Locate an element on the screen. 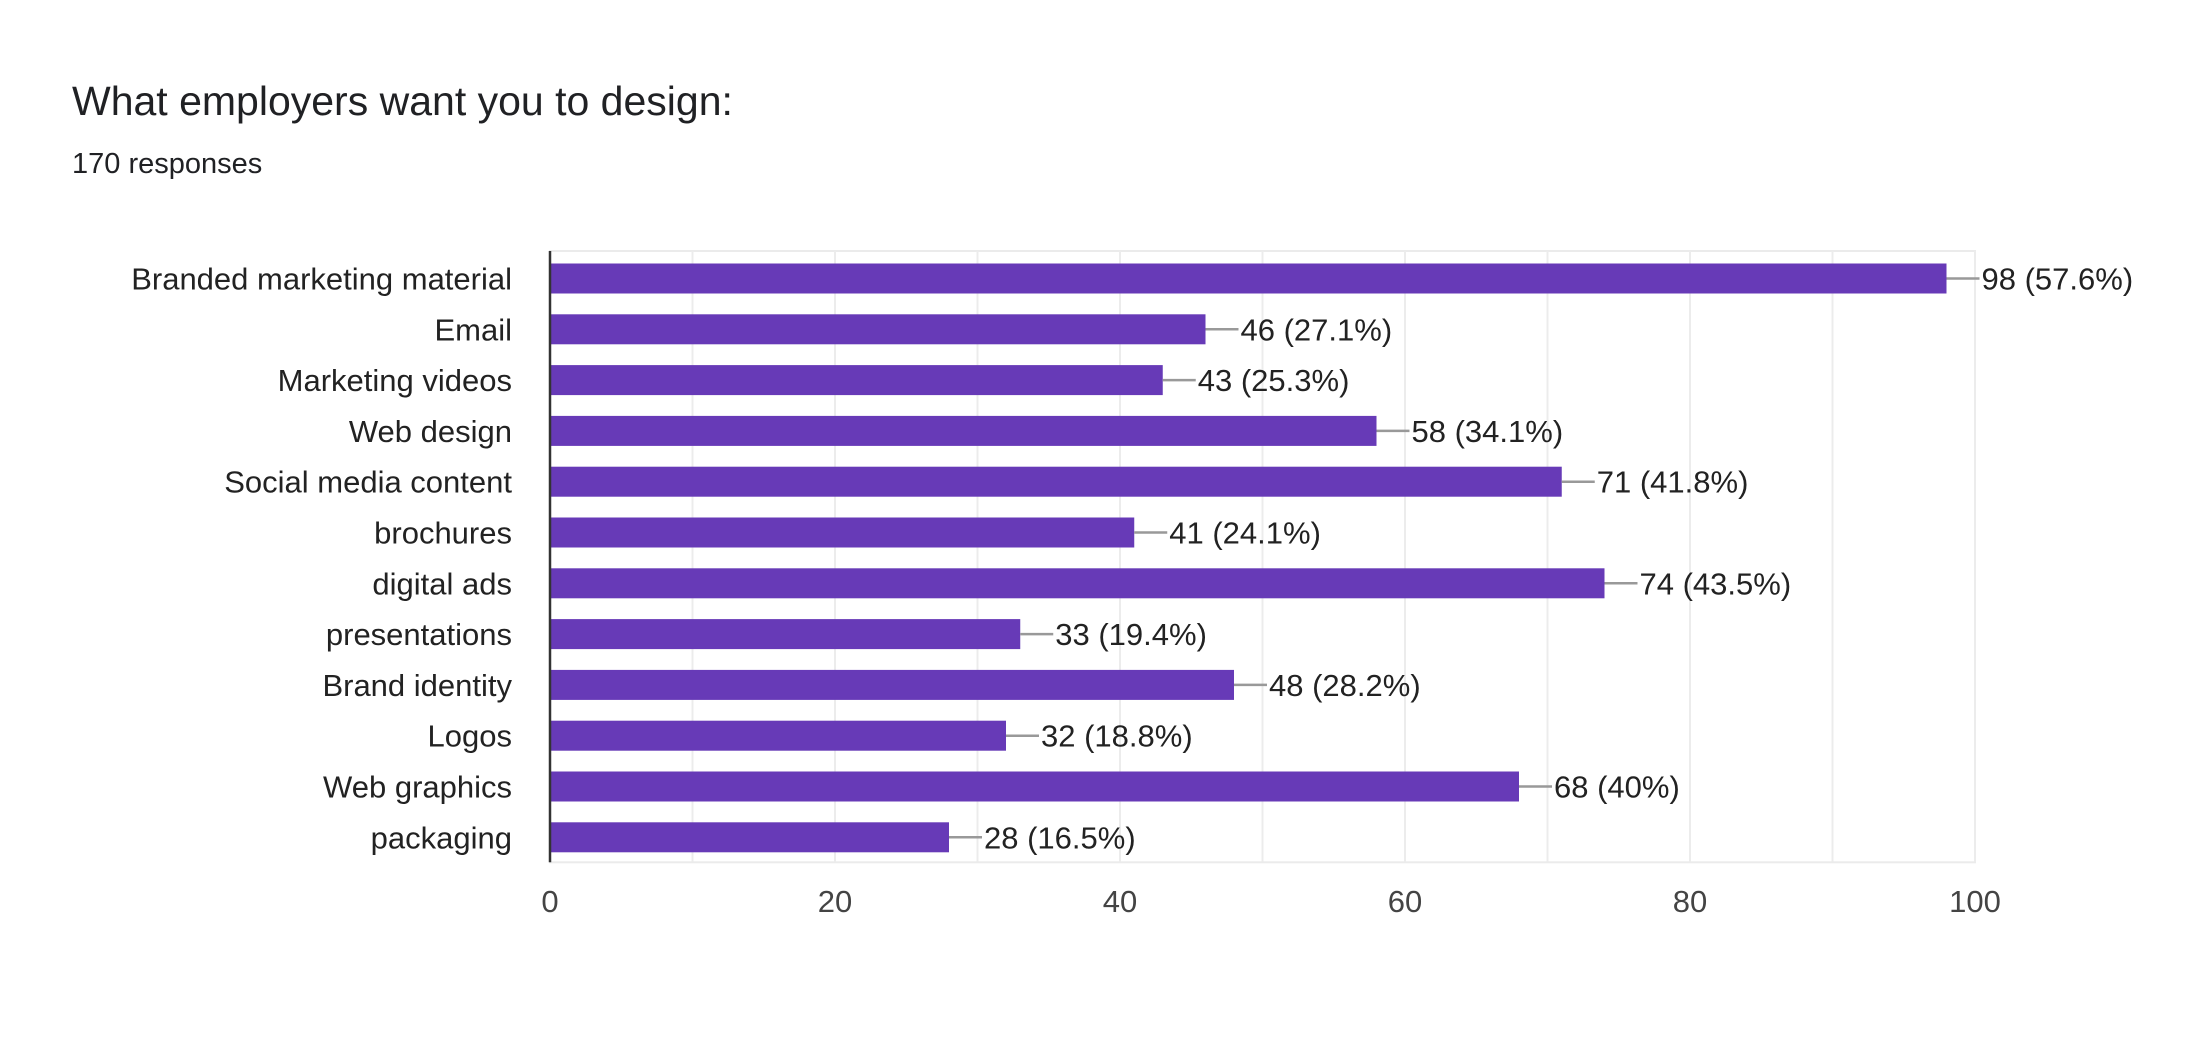 The image size is (2196, 1044). category-label: brochures is located at coordinates (443, 533).